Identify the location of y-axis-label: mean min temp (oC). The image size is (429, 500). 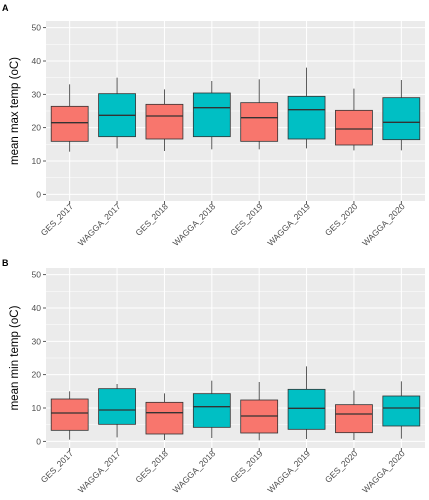
(15, 357).